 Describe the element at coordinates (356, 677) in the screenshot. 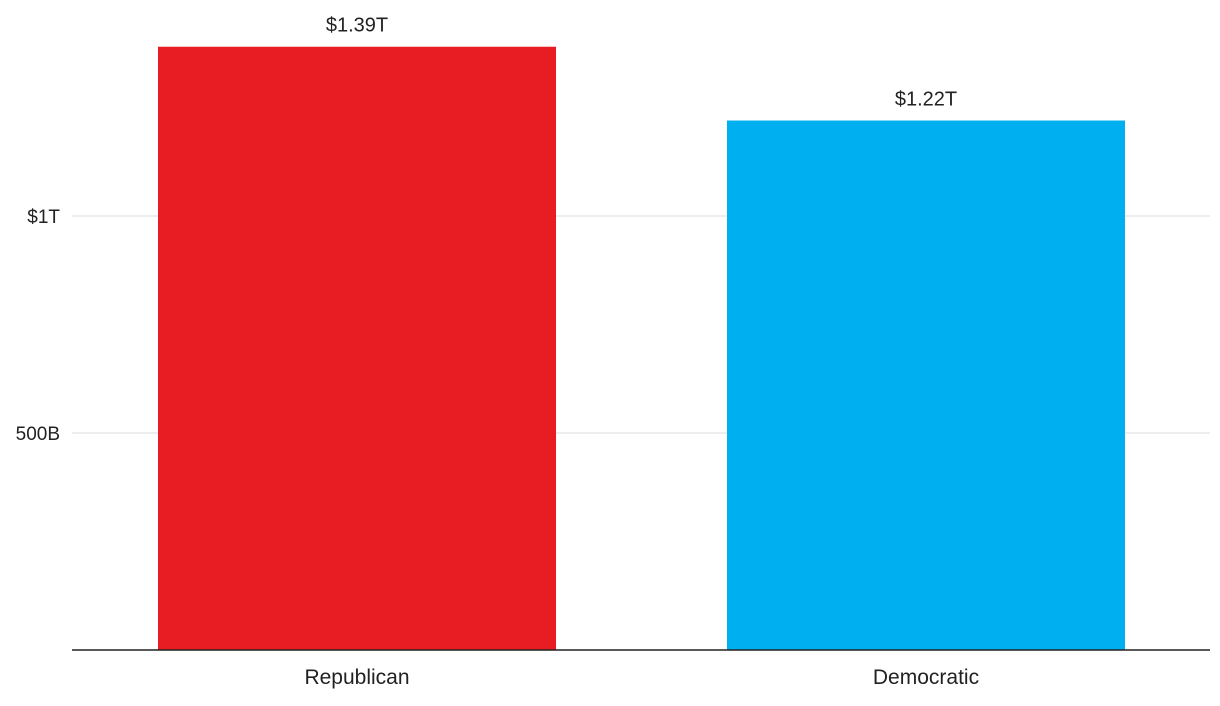

I see `x-tick-label-republican: Republican` at that location.